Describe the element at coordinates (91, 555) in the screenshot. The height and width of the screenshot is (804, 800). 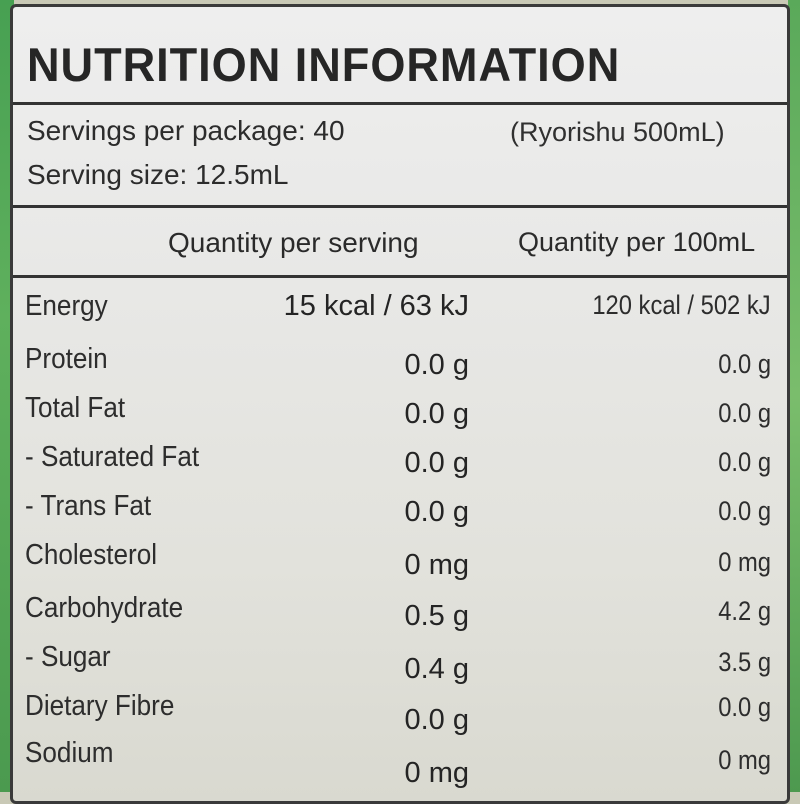
I see `nutrient-name: Cholesterol` at that location.